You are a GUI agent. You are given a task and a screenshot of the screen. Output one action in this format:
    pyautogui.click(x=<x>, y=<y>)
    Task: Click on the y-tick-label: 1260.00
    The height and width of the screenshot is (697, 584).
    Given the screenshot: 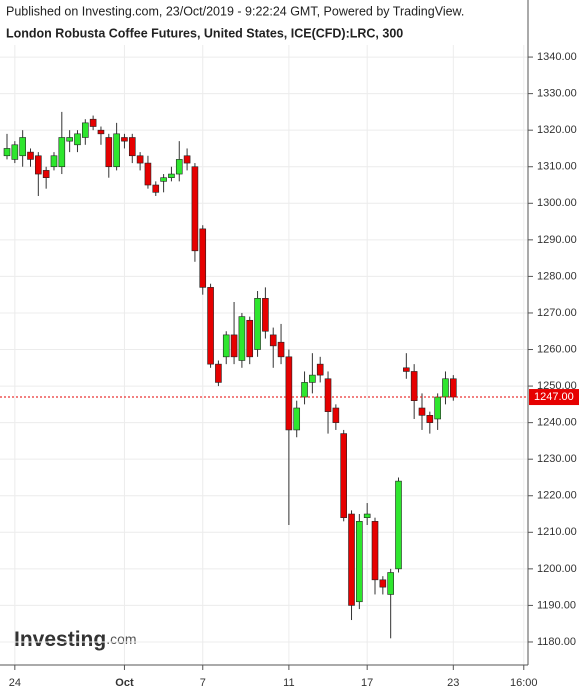 What is the action you would take?
    pyautogui.click(x=557, y=349)
    